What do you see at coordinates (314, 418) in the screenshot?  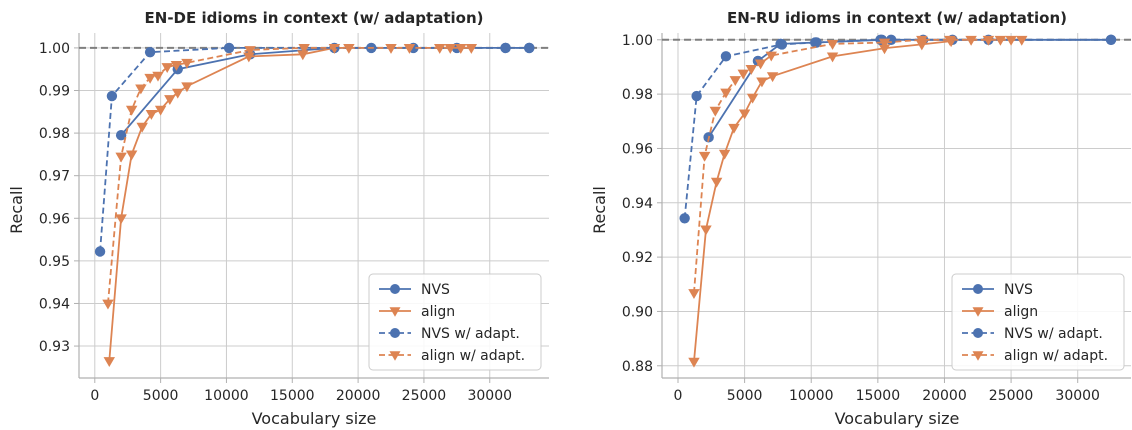 I see `x-axis-label: Vocabulary size` at bounding box center [314, 418].